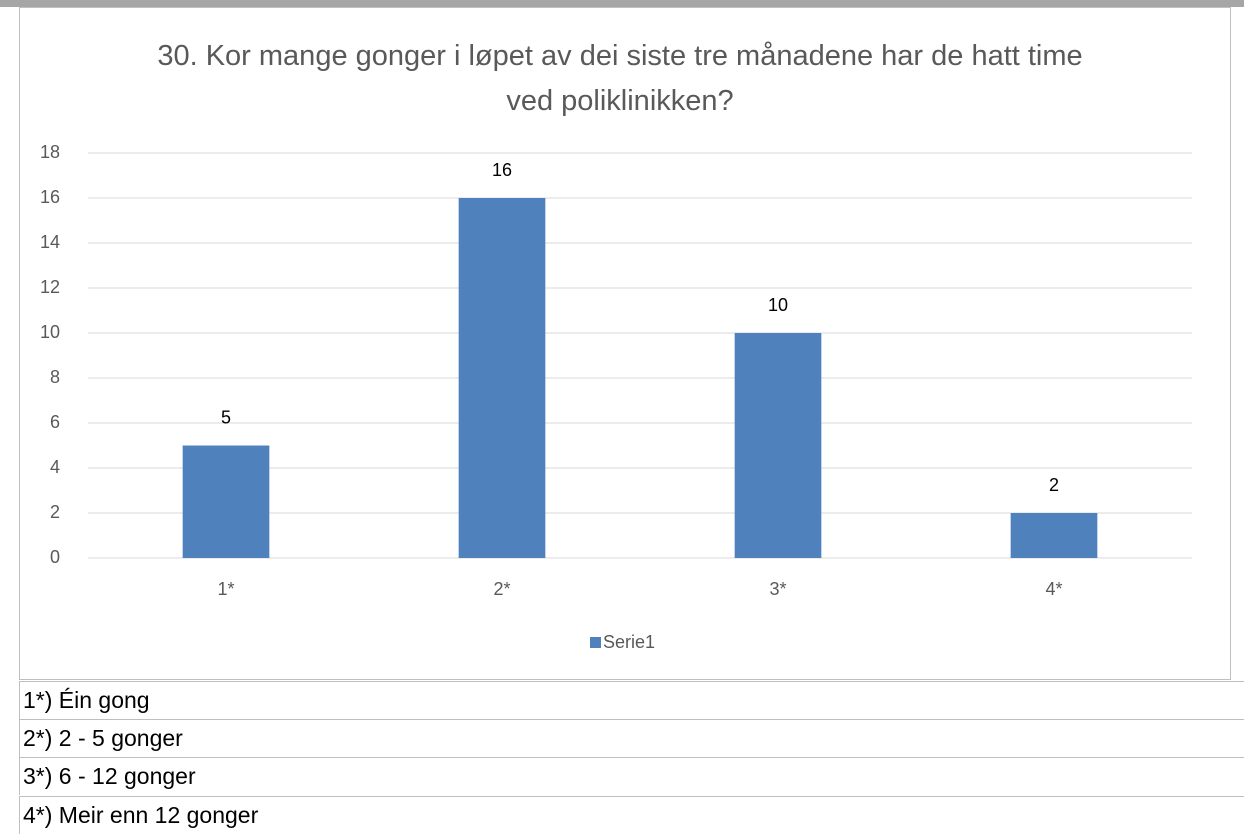  What do you see at coordinates (55, 422) in the screenshot?
I see `y-tick-label: 6` at bounding box center [55, 422].